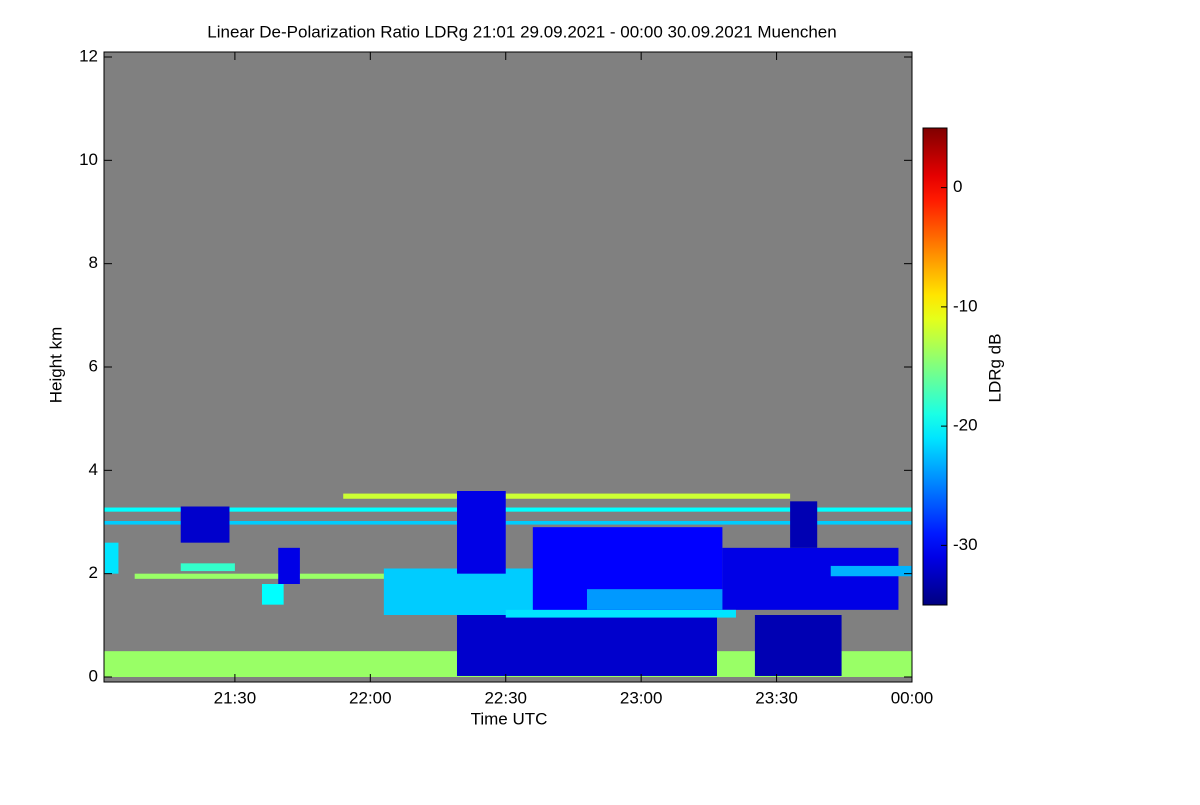  I want to click on colorbar-tick-label: 0, so click(957, 186).